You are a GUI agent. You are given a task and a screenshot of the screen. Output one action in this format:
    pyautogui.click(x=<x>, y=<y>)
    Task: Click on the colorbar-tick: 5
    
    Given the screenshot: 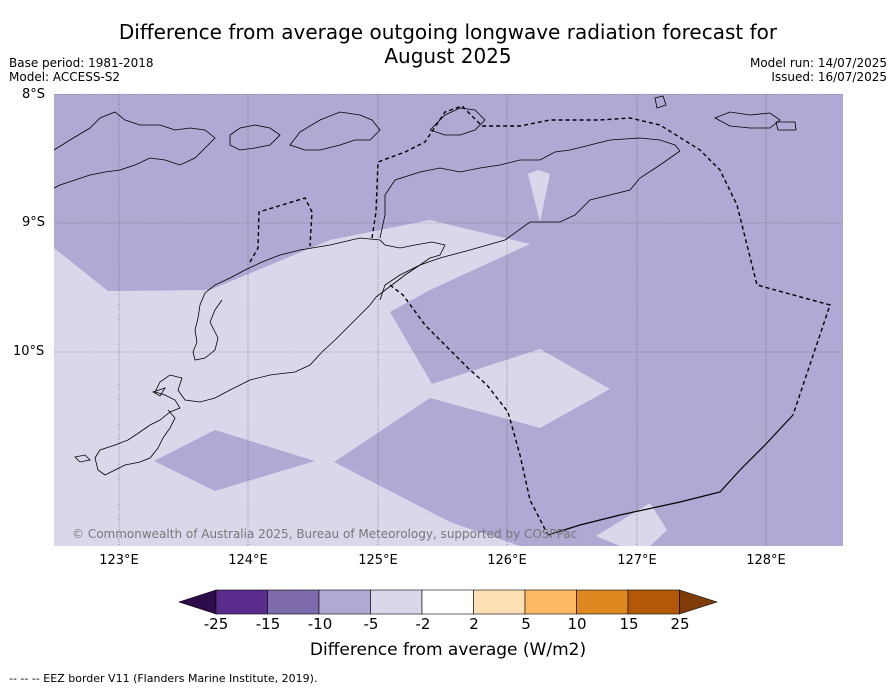 What is the action you would take?
    pyautogui.click(x=526, y=624)
    